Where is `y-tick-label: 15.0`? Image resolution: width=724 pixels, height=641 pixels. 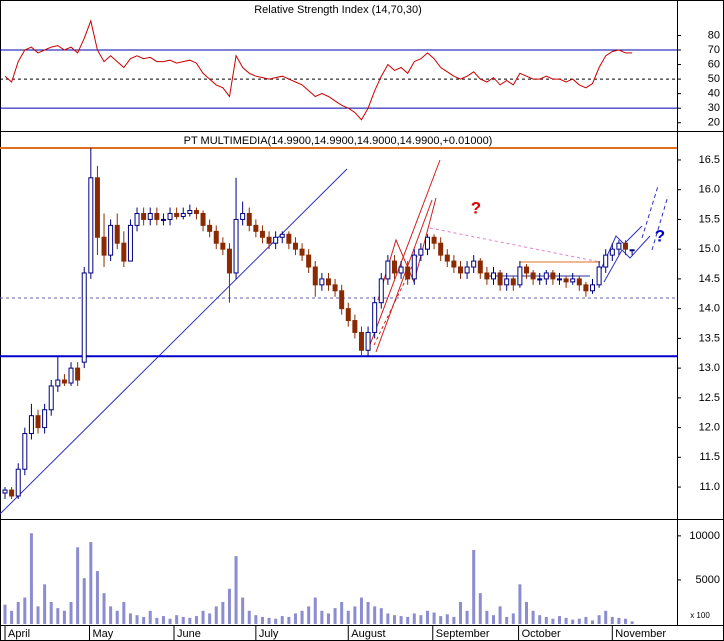
y-tick-label: 15.0 is located at coordinates (709, 249).